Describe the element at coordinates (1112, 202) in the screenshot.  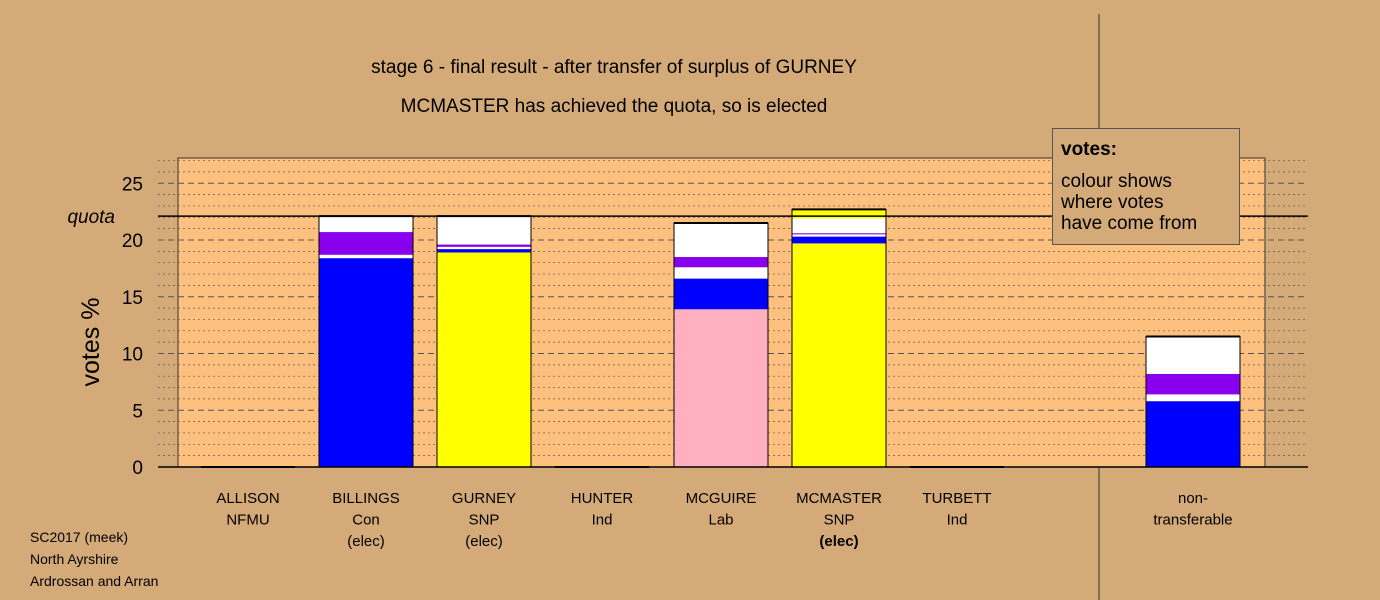
I see `legend-line-2: where votes` at that location.